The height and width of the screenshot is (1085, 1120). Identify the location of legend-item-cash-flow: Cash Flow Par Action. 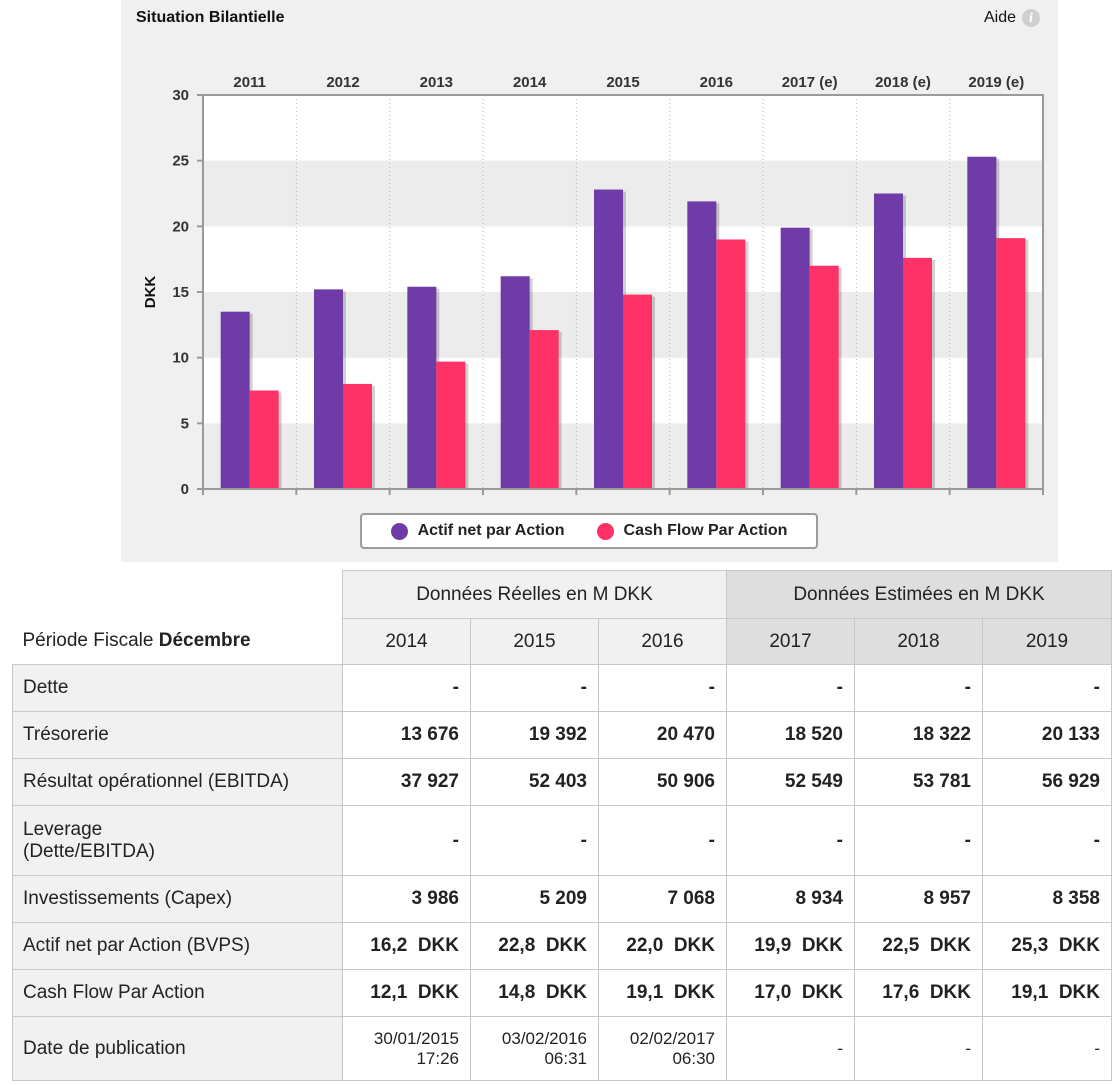
(692, 531).